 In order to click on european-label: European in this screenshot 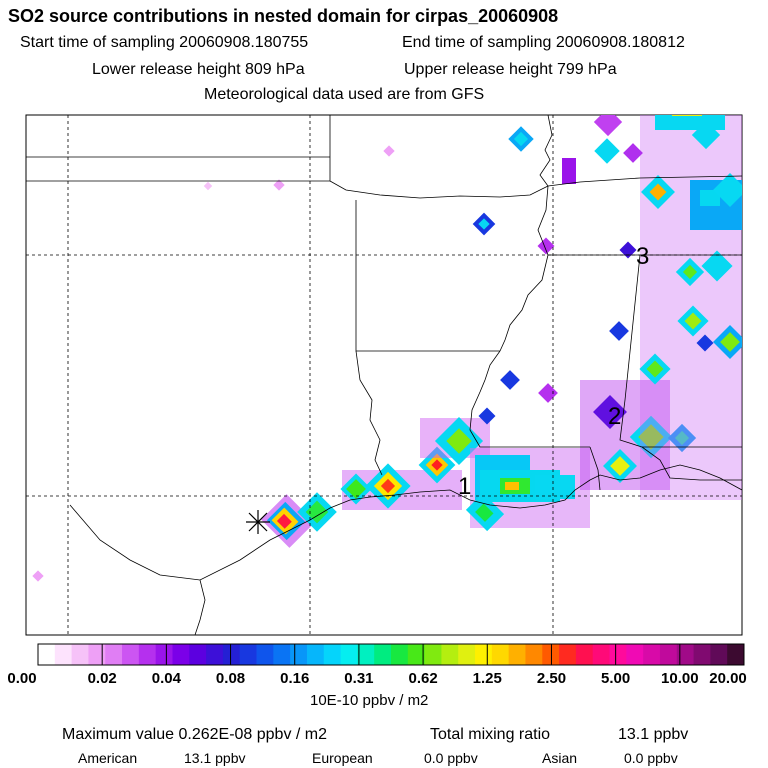, I will do `click(342, 758)`.